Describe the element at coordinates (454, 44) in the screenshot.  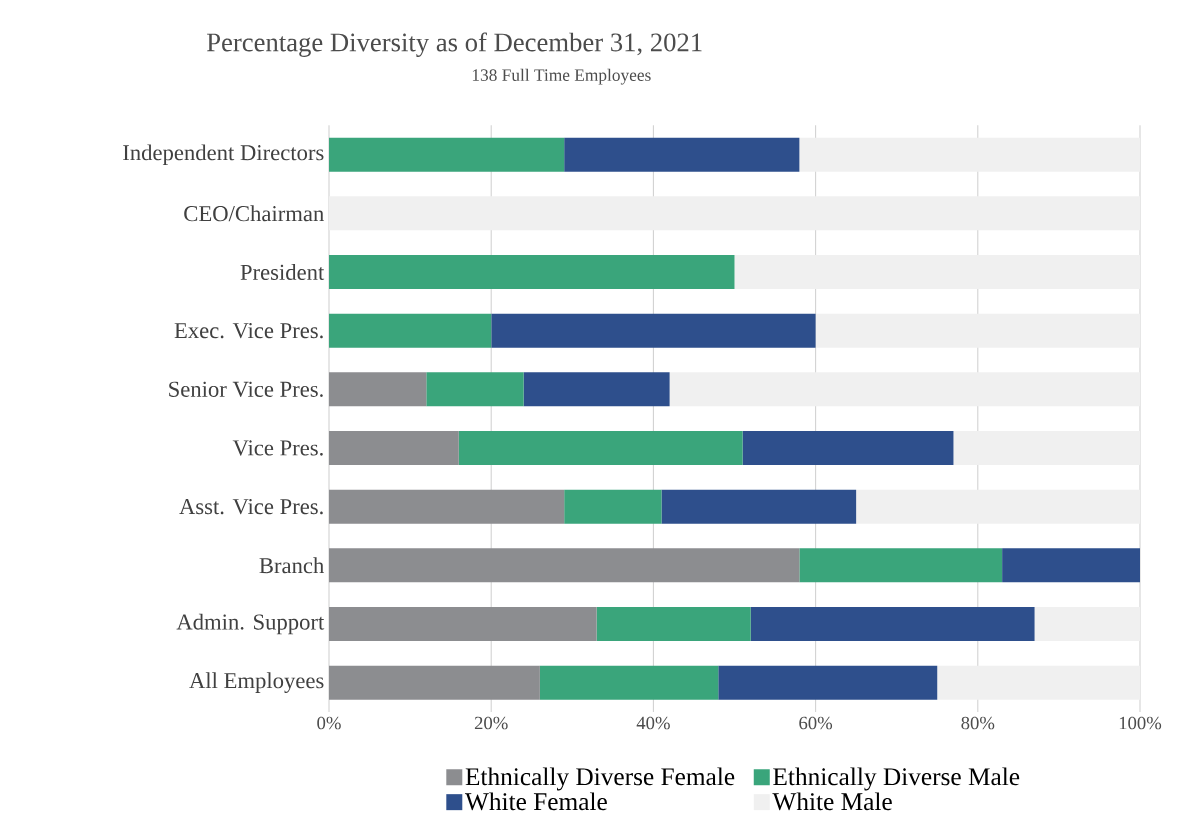
I see `chart-title: Percentage Diversity as of December 31, 2021` at that location.